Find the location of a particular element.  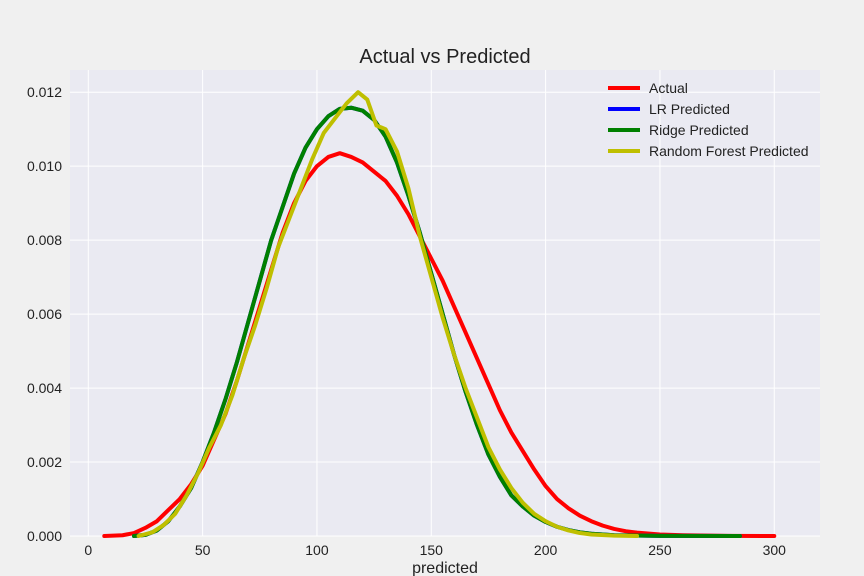

legend-label: Ridge Predicted is located at coordinates (699, 130).